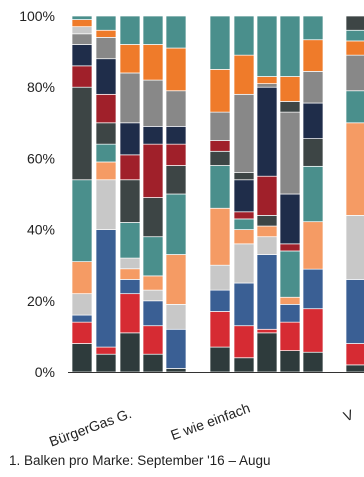 The width and height of the screenshot is (364, 477). Describe the element at coordinates (41, 230) in the screenshot. I see `y-tick-label: 40%` at that location.